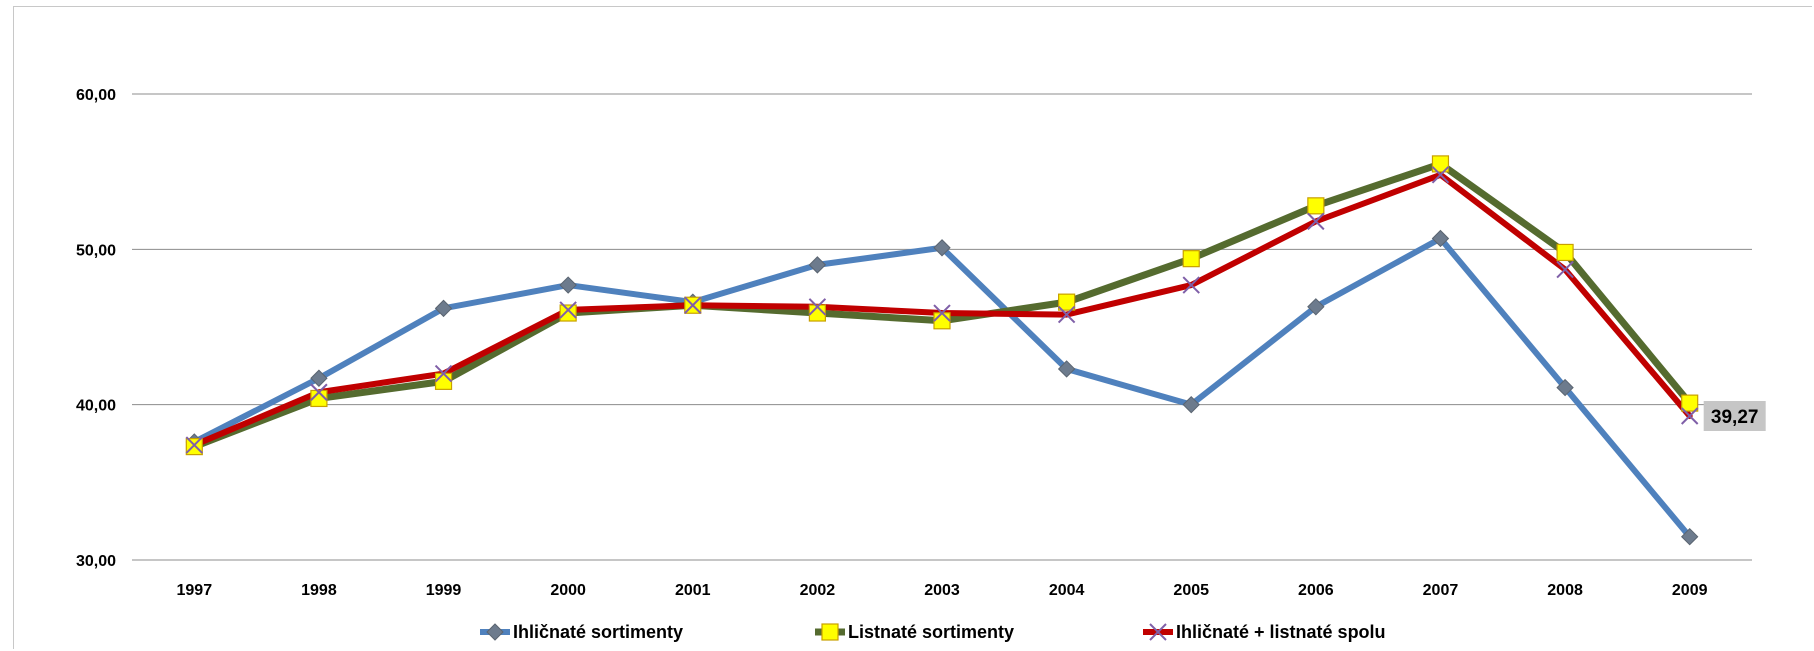 The height and width of the screenshot is (651, 1814). I want to click on y-axis-tick-labels: 30,00 40,00 50,00 60,00, so click(96, 328).